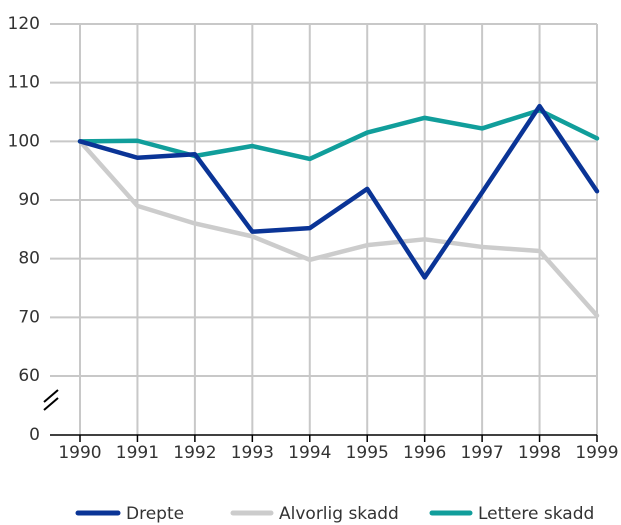 The width and height of the screenshot is (621, 525). I want to click on legend-label: Lettere skadd, so click(536, 514).